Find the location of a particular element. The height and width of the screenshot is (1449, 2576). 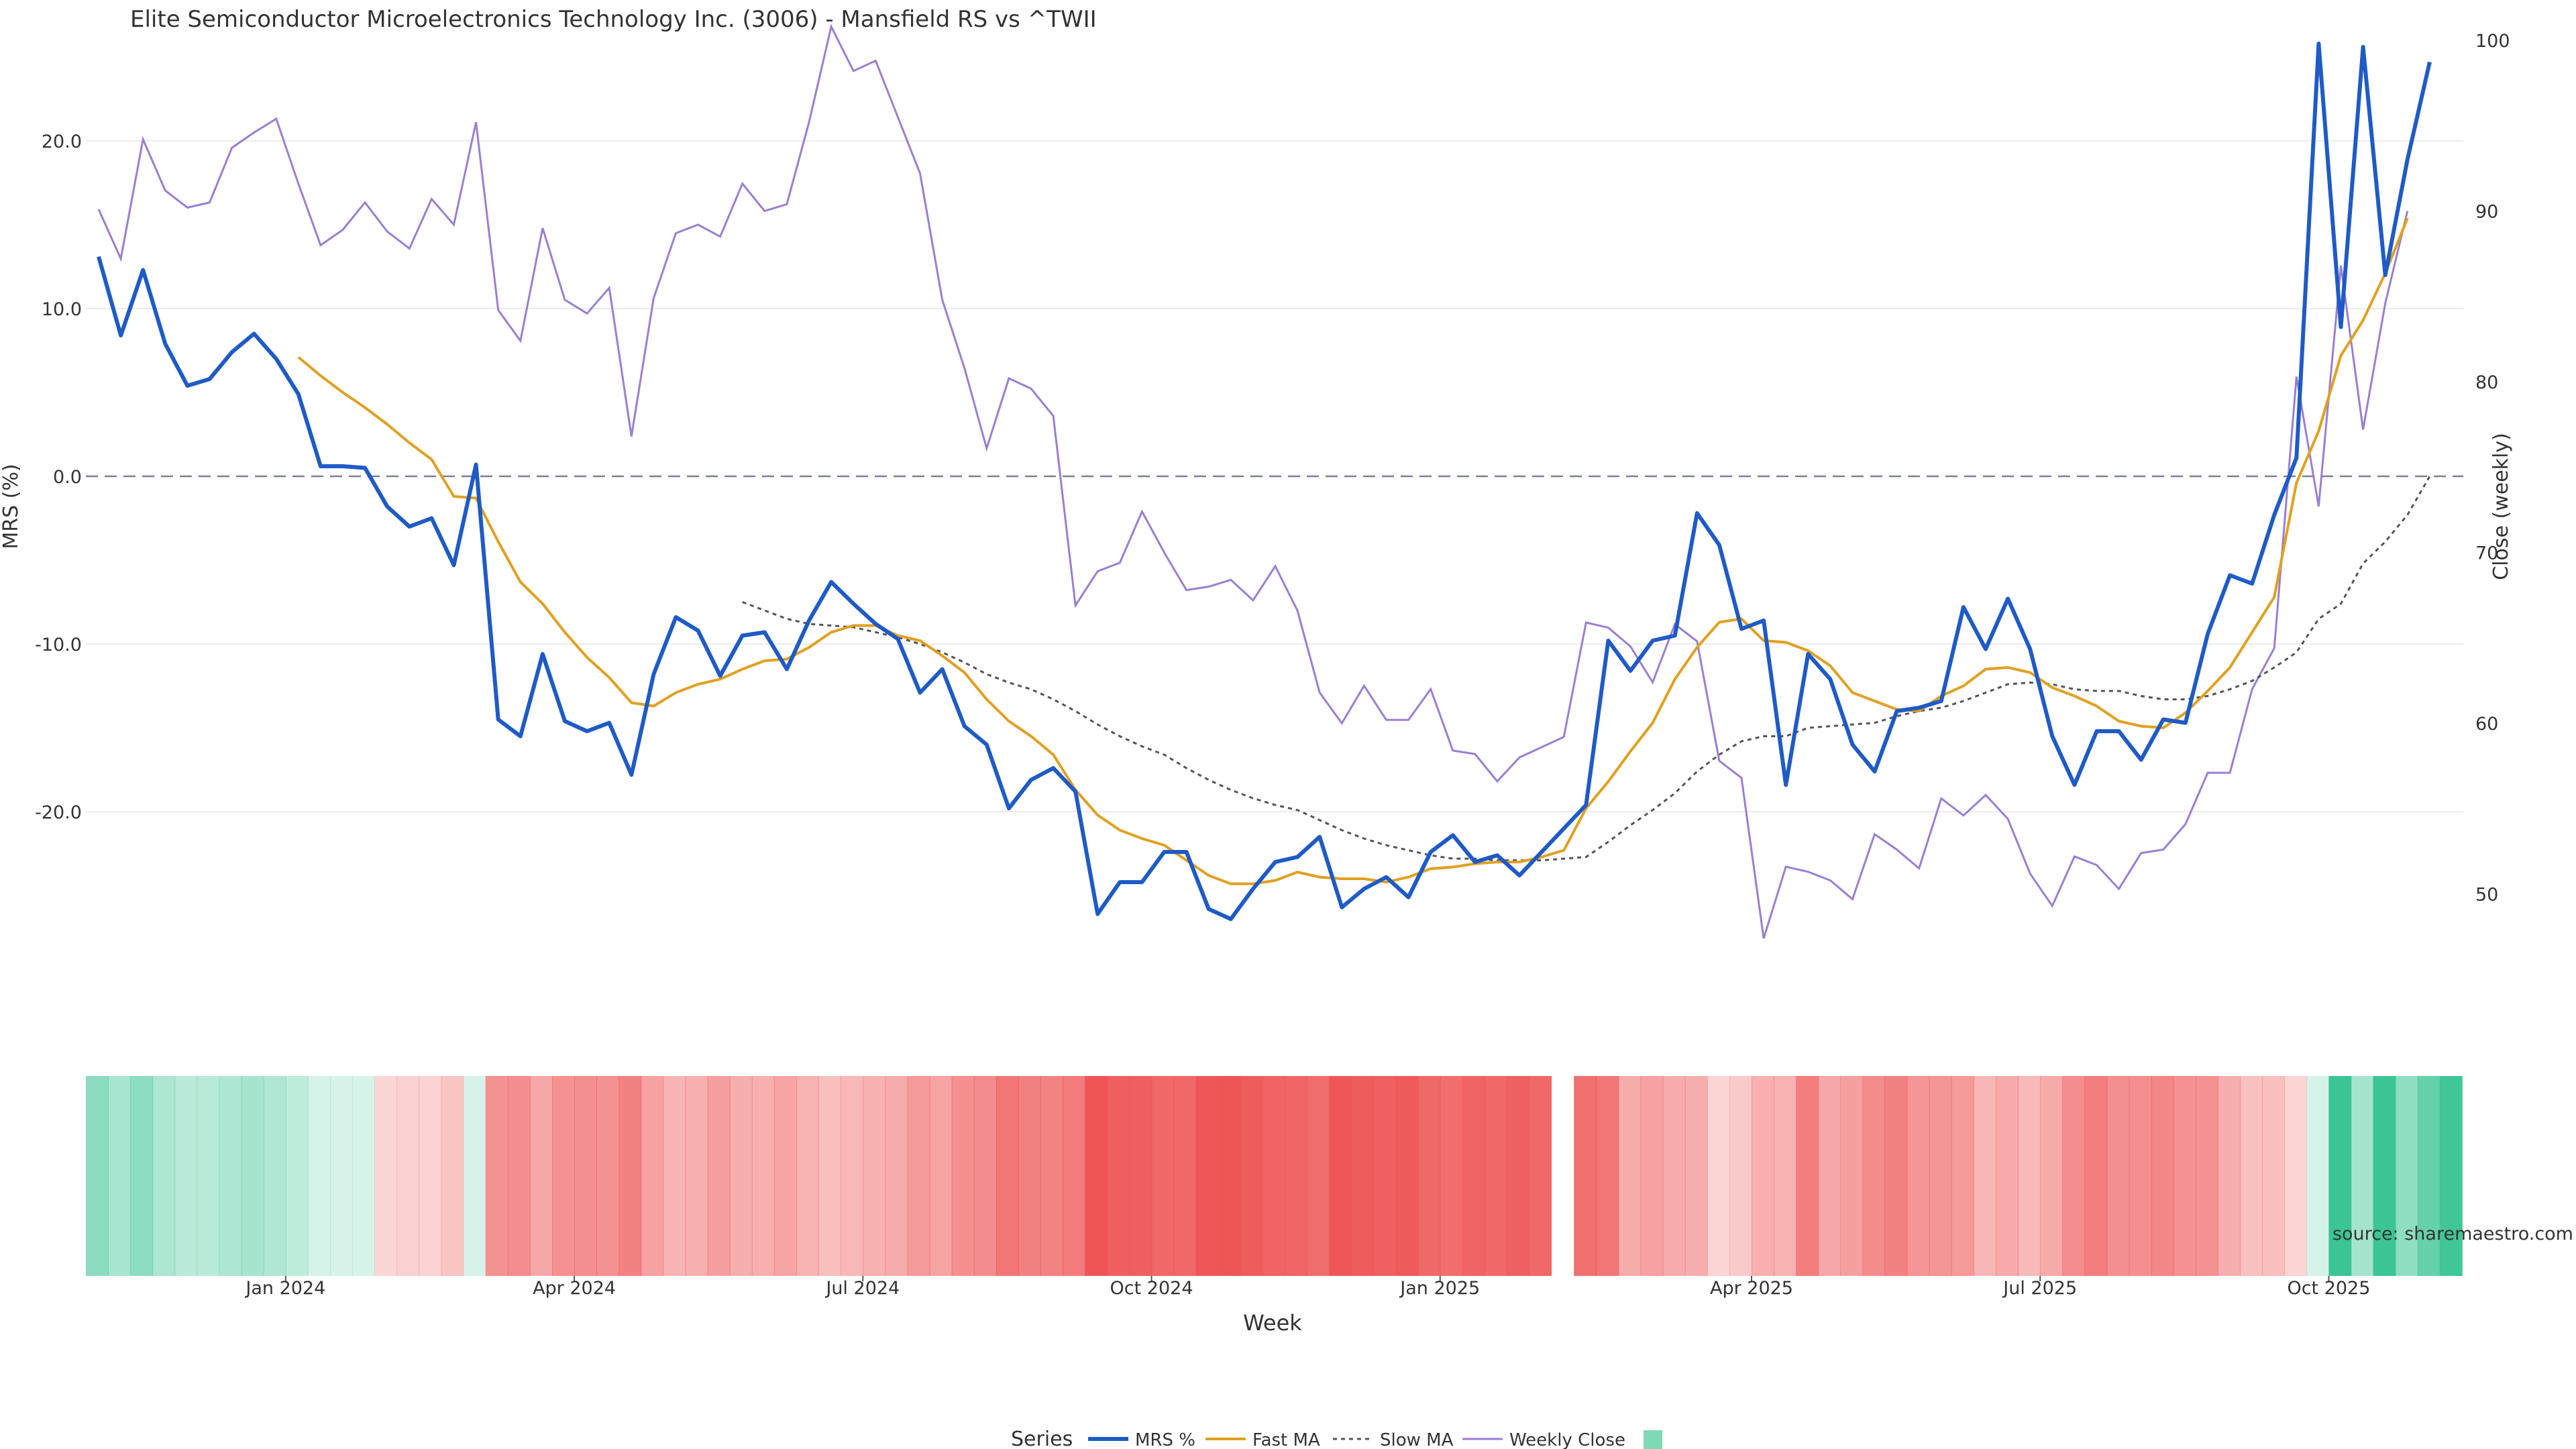

y2-tick-label: 80 is located at coordinates (2486, 382).